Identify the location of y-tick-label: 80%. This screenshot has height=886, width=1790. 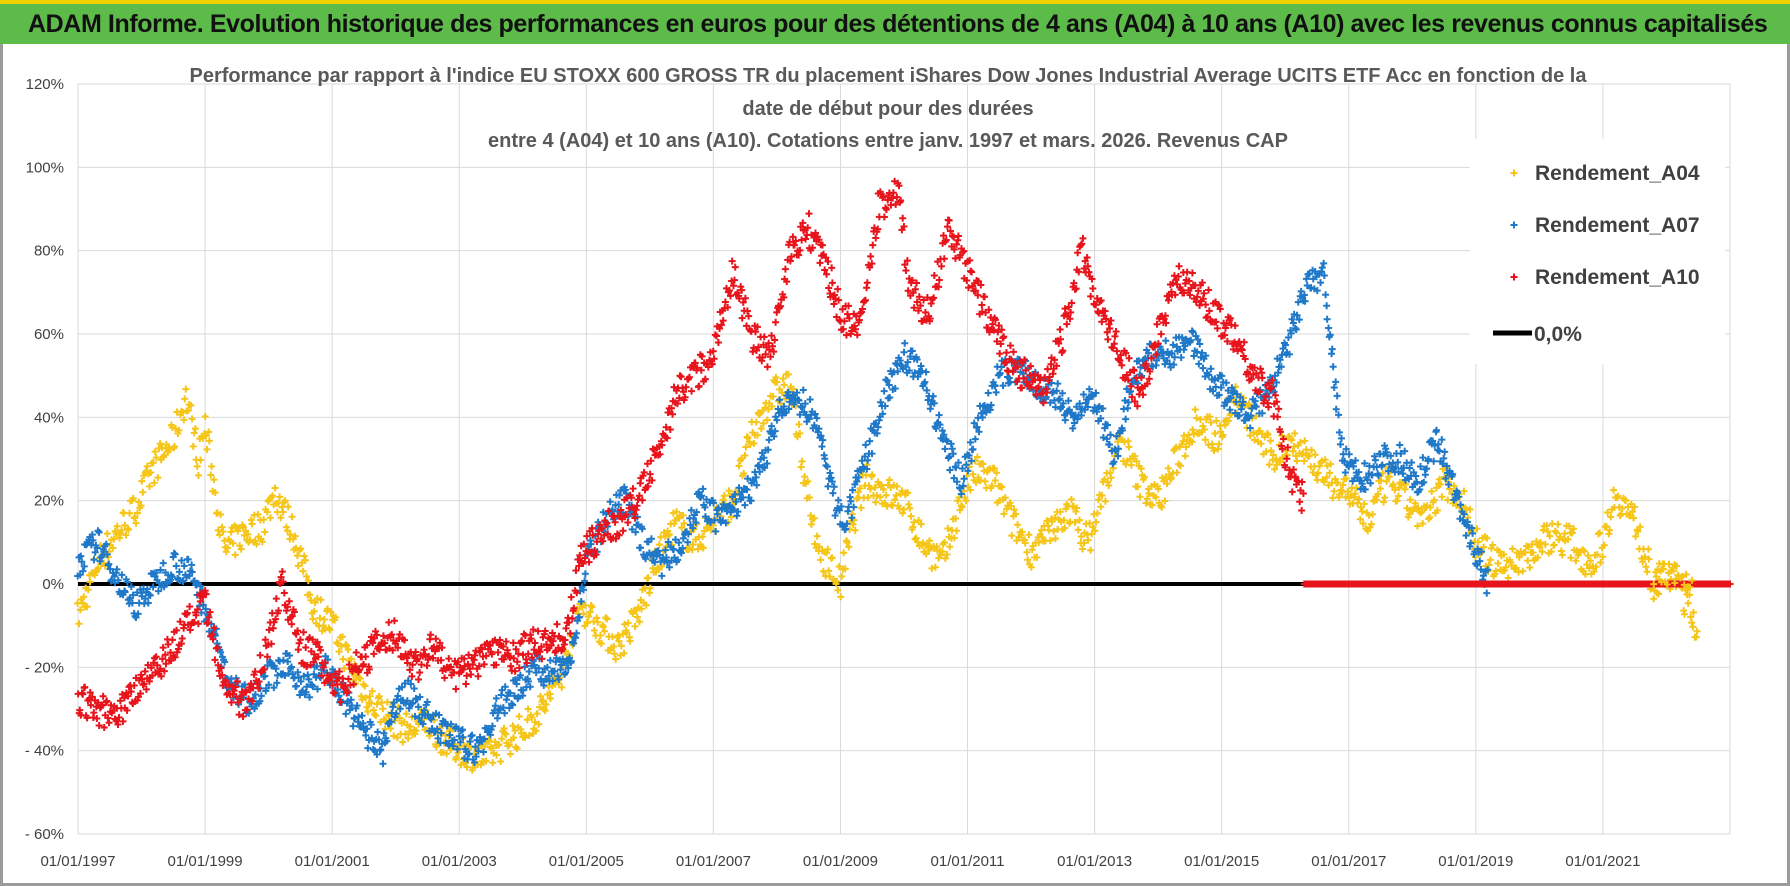
(49, 251).